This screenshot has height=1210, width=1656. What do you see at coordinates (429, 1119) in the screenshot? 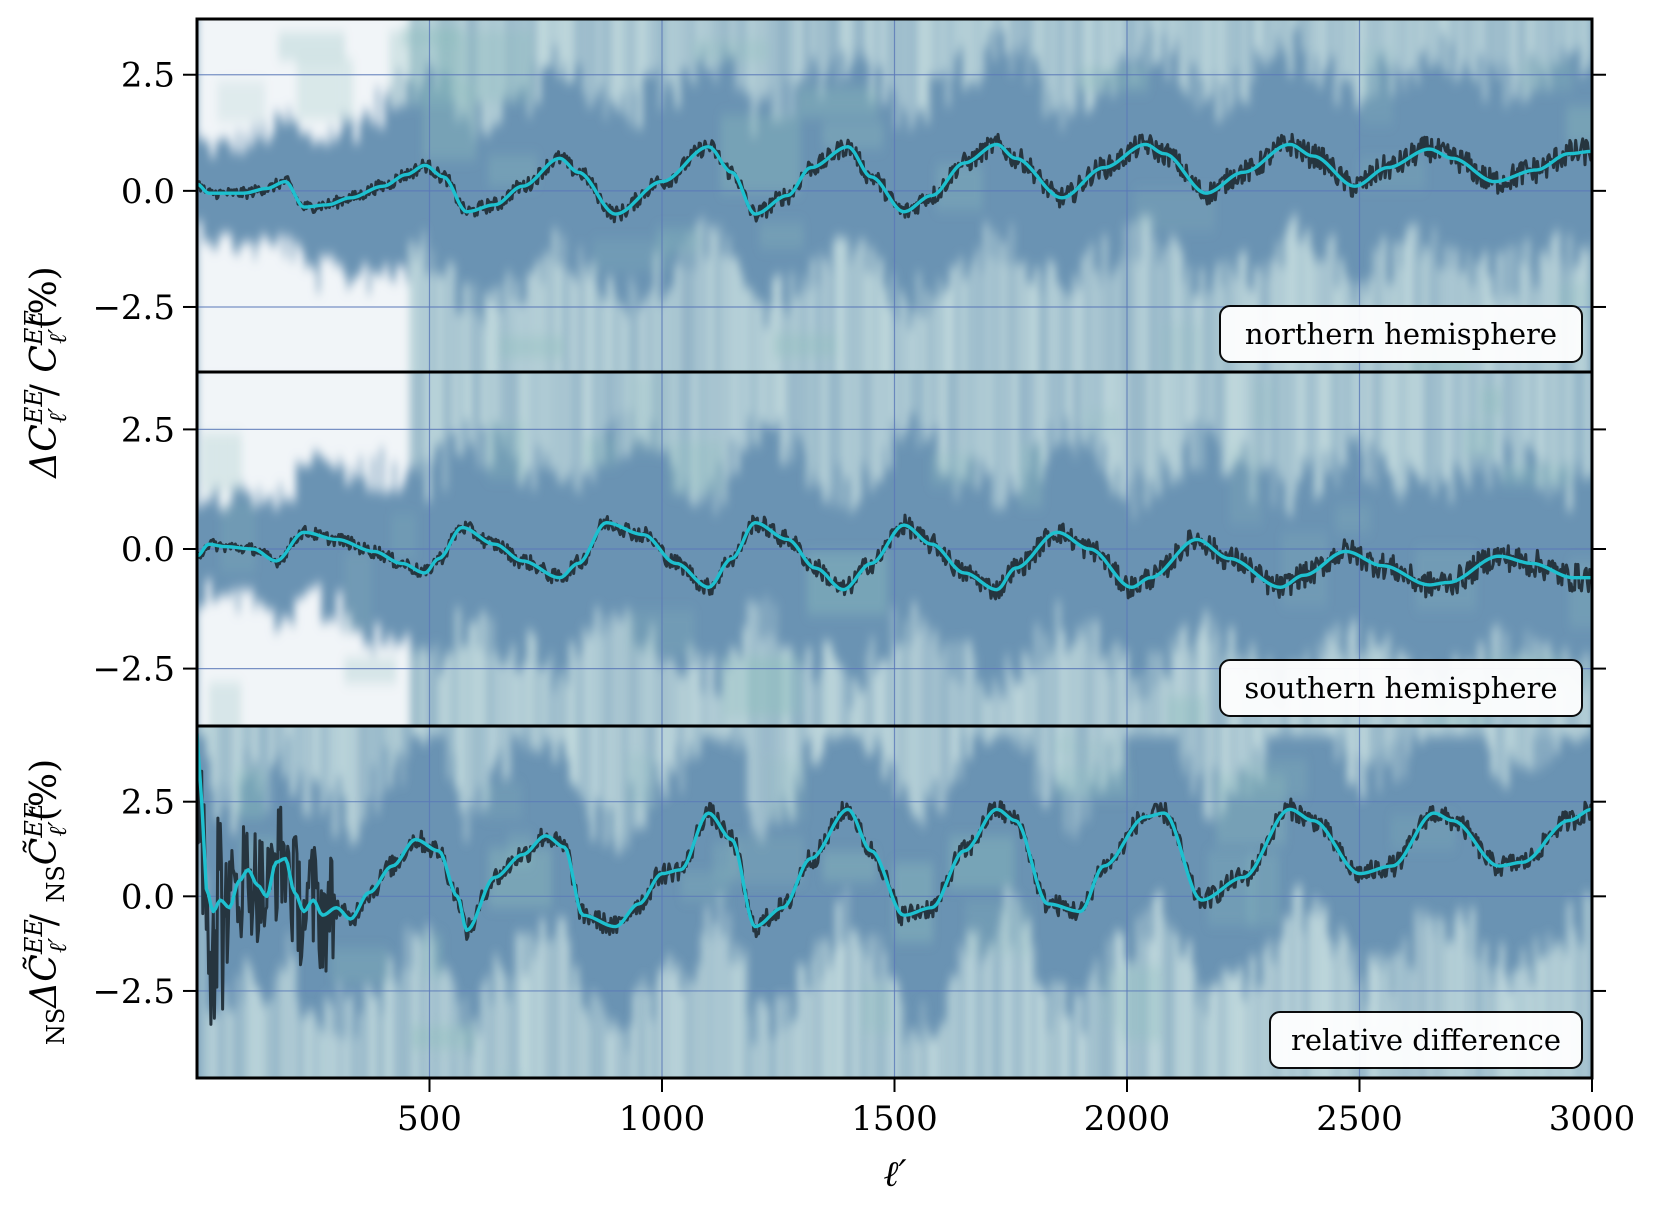
I see `x-tick-label: 500` at bounding box center [429, 1119].